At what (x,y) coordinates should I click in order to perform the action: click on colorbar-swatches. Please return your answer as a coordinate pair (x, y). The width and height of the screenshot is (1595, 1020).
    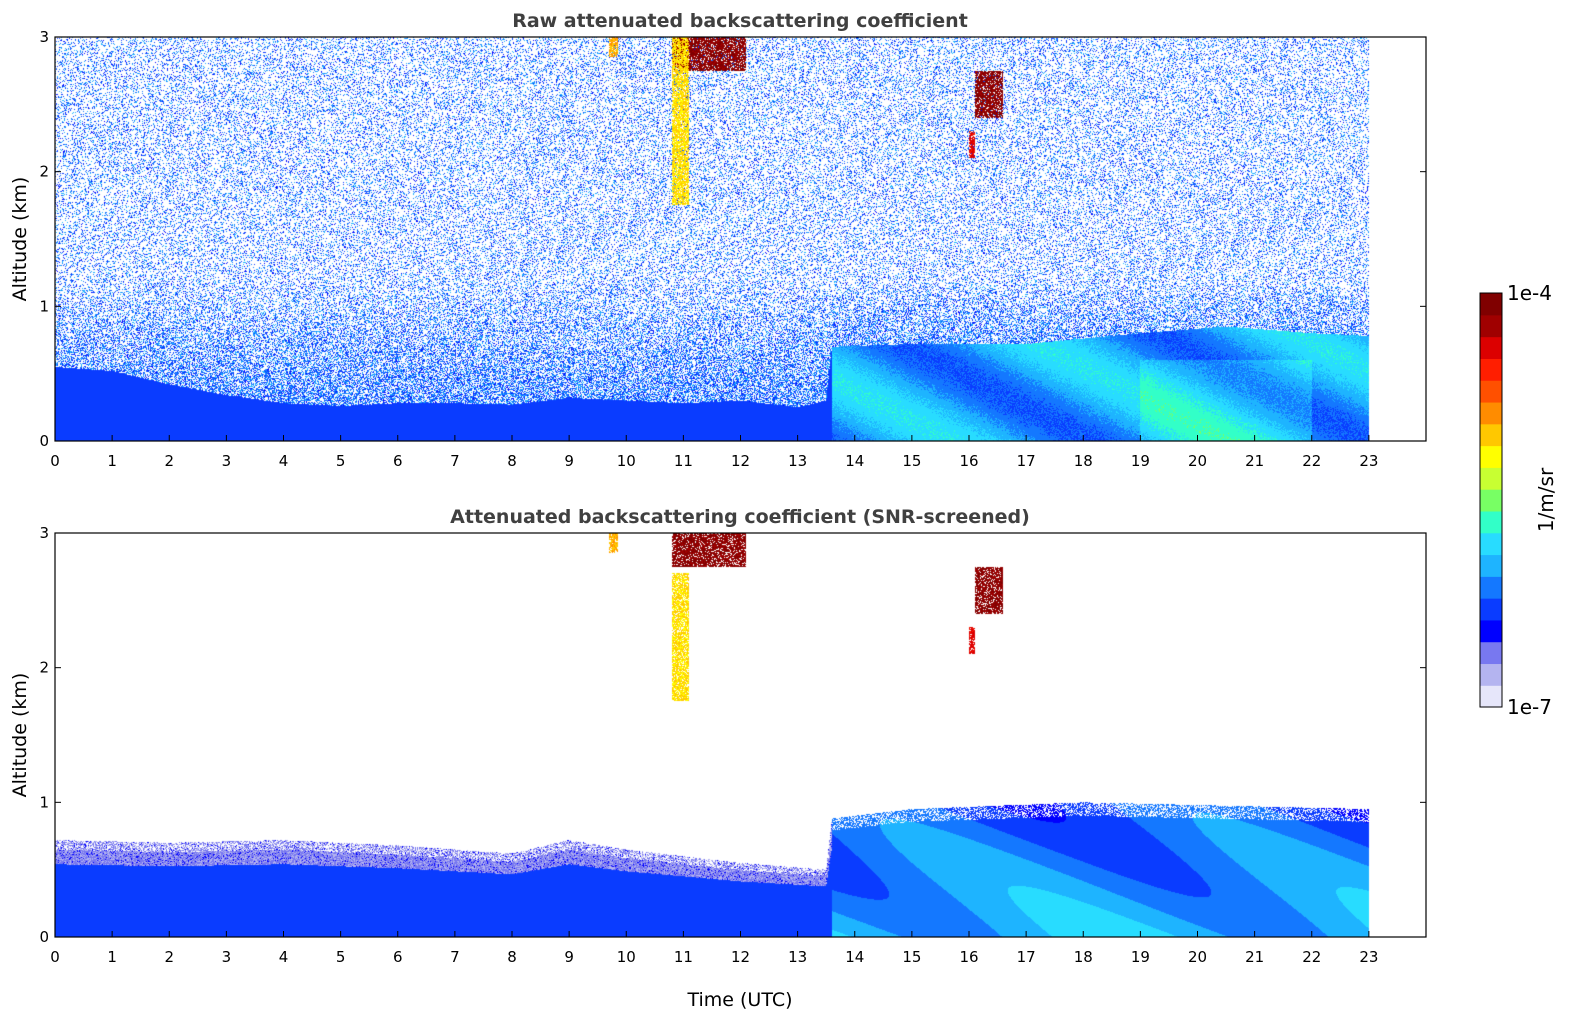
    Looking at the image, I should click on (1491, 500).